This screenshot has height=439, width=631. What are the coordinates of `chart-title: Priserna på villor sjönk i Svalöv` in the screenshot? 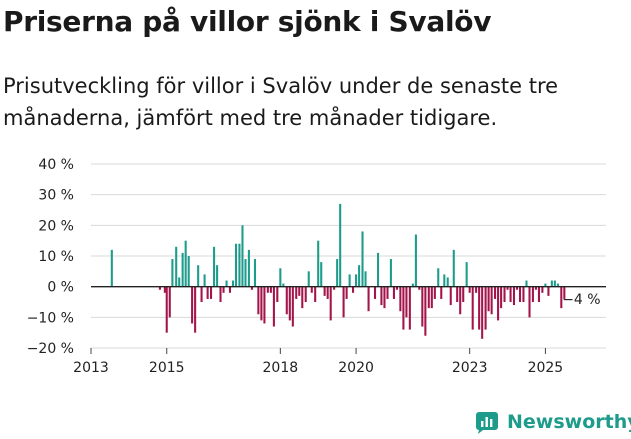 It's located at (247, 21).